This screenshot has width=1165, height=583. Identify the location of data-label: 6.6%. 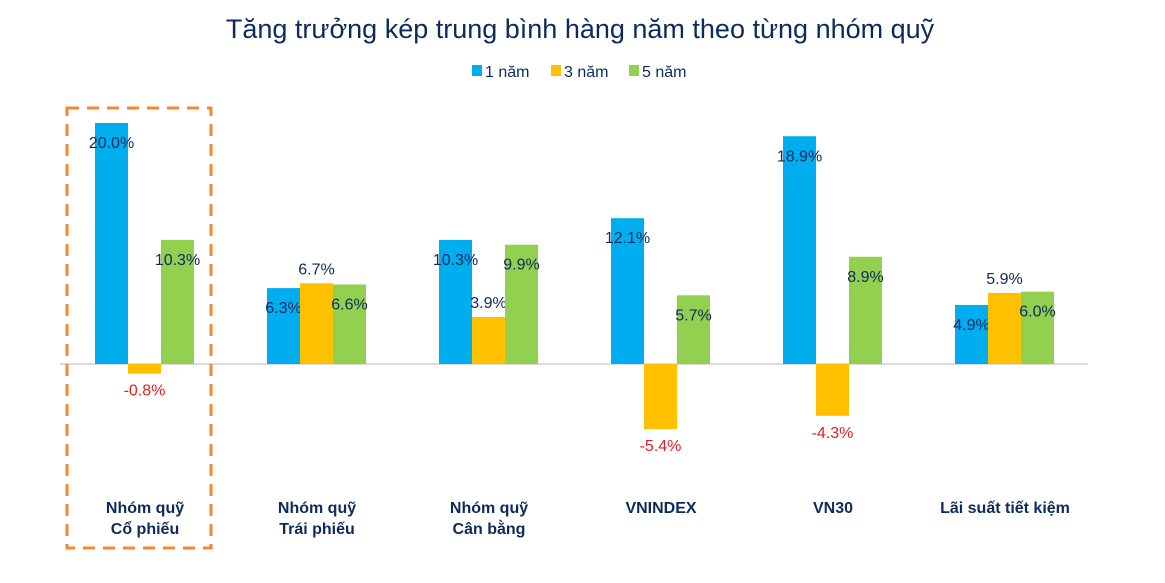
(349, 304).